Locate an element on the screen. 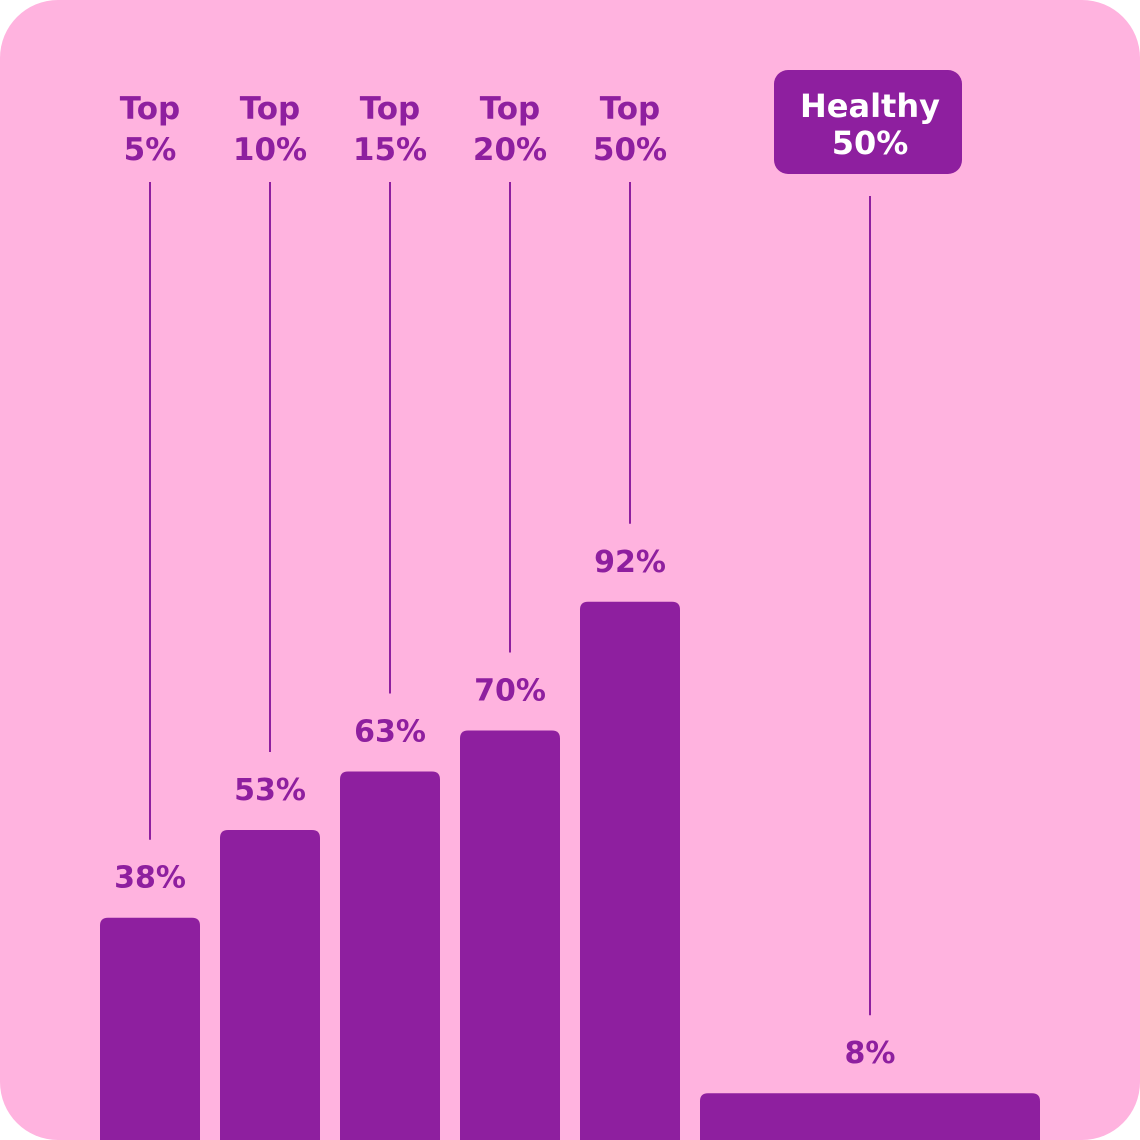  category-label: 15% is located at coordinates (390, 150).